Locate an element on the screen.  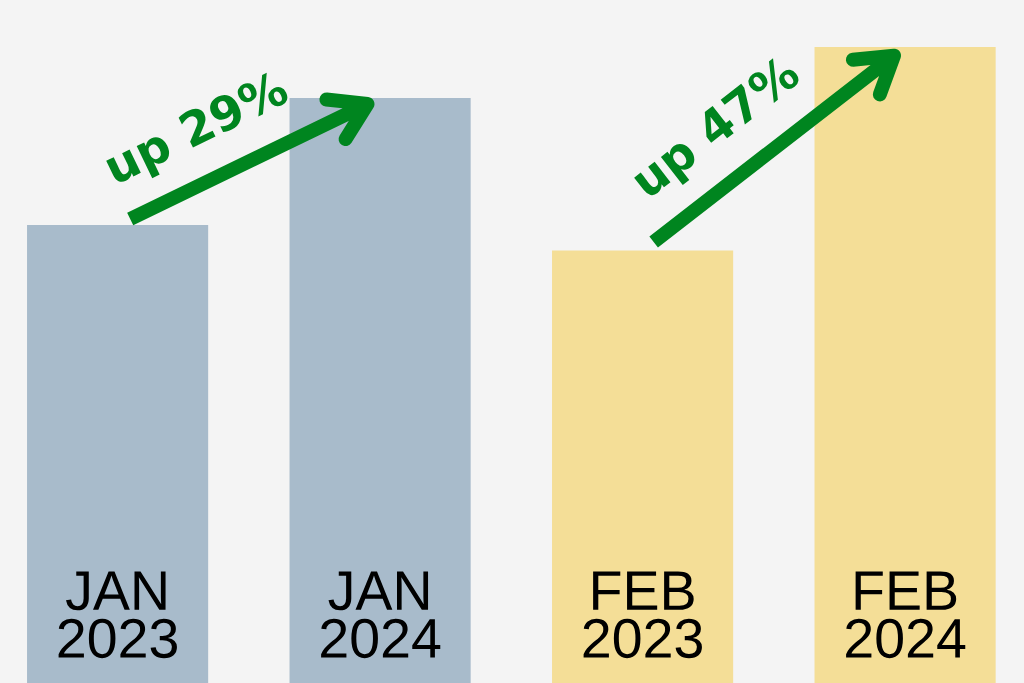
annotation: up 29% is located at coordinates (198, 130).